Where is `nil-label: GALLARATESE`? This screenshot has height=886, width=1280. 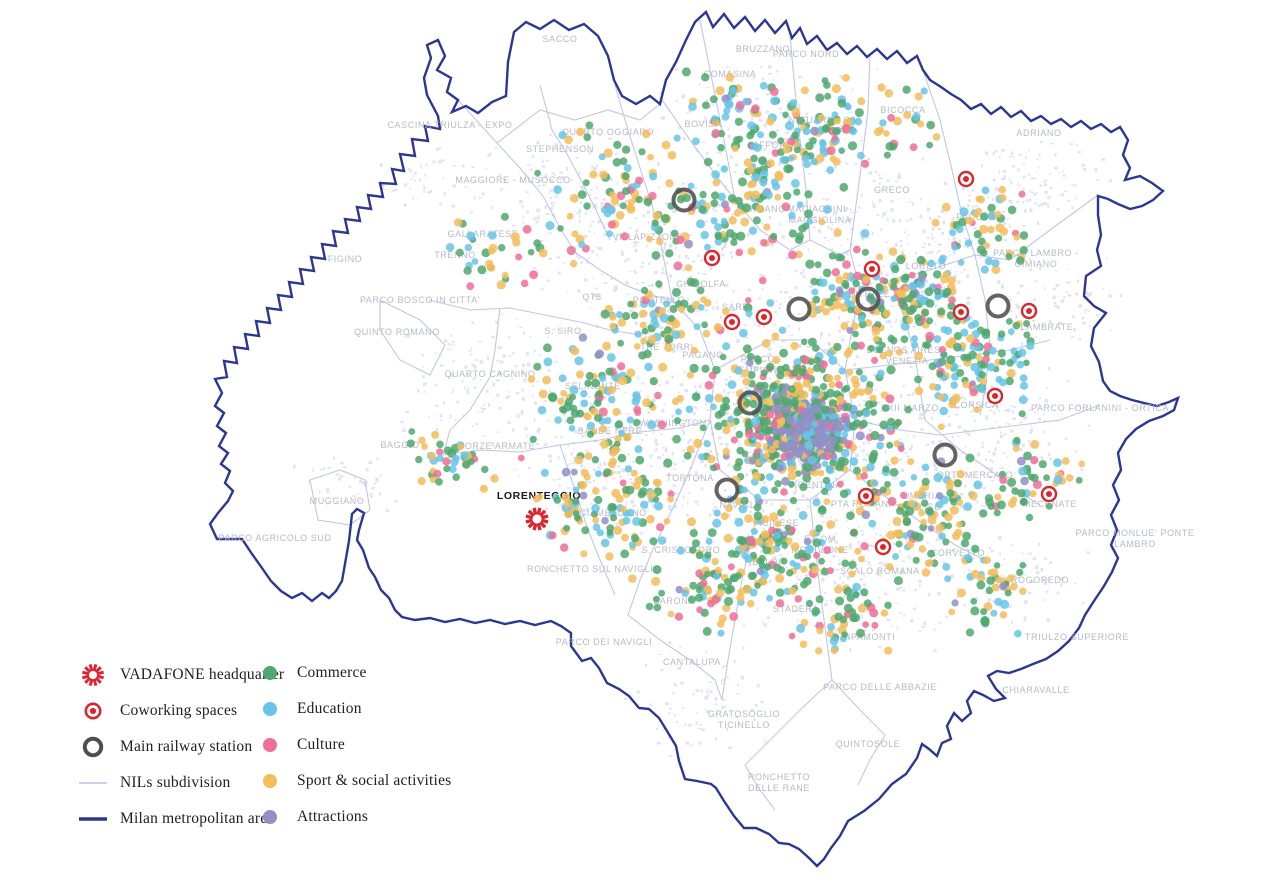 nil-label: GALLARATESE is located at coordinates (483, 234).